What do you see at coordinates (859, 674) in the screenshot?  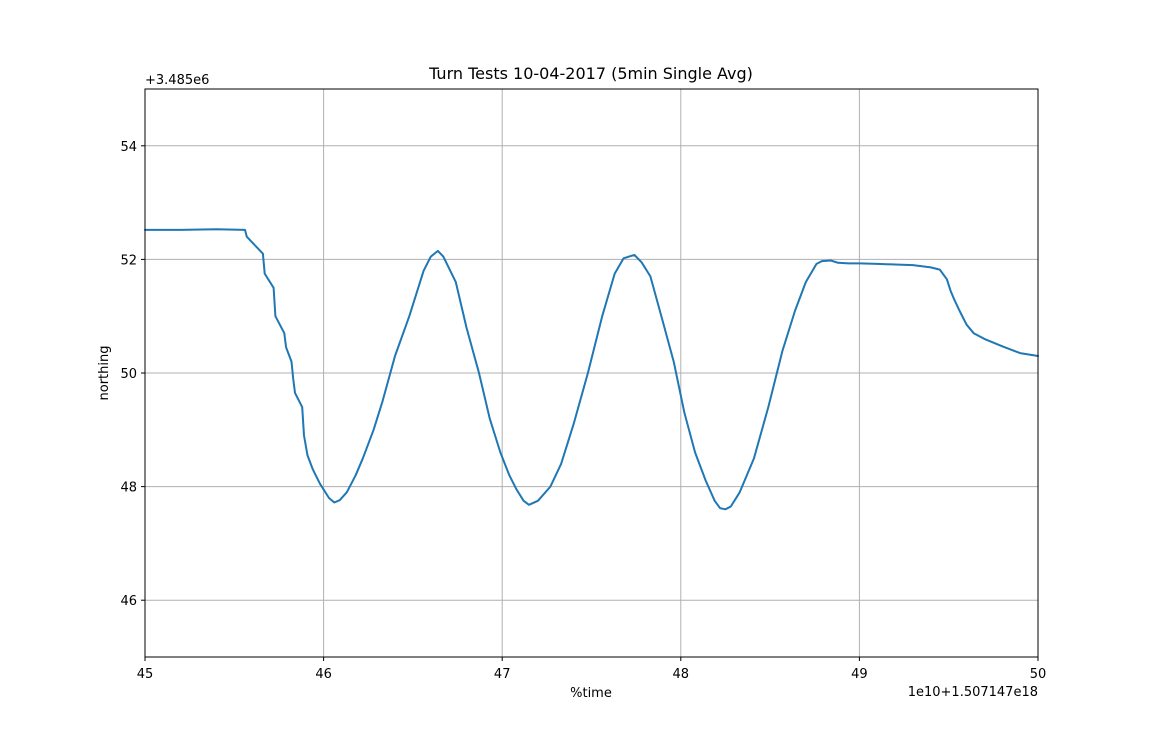 I see `x-tick-label: 49` at bounding box center [859, 674].